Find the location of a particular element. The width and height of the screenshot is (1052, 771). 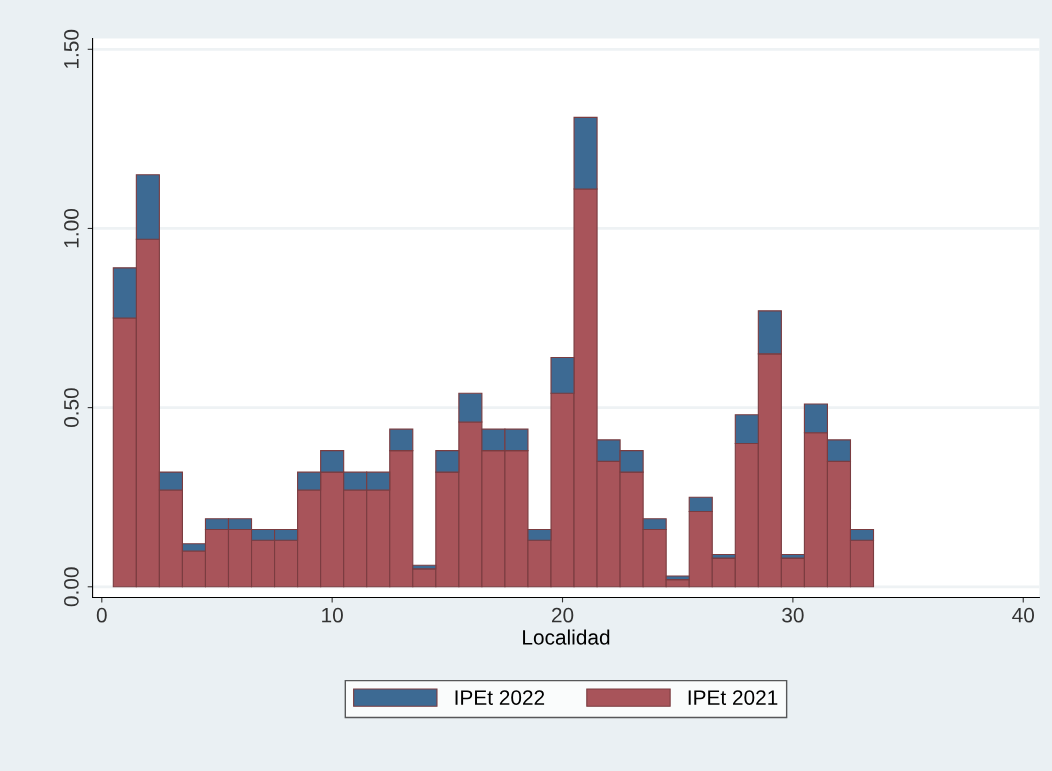

x-tick-label: 30 is located at coordinates (793, 615).